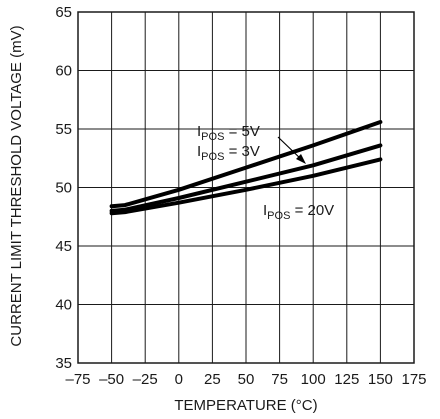 Image resolution: width=440 pixels, height=419 pixels. I want to click on x-tick-label: 125, so click(346, 379).